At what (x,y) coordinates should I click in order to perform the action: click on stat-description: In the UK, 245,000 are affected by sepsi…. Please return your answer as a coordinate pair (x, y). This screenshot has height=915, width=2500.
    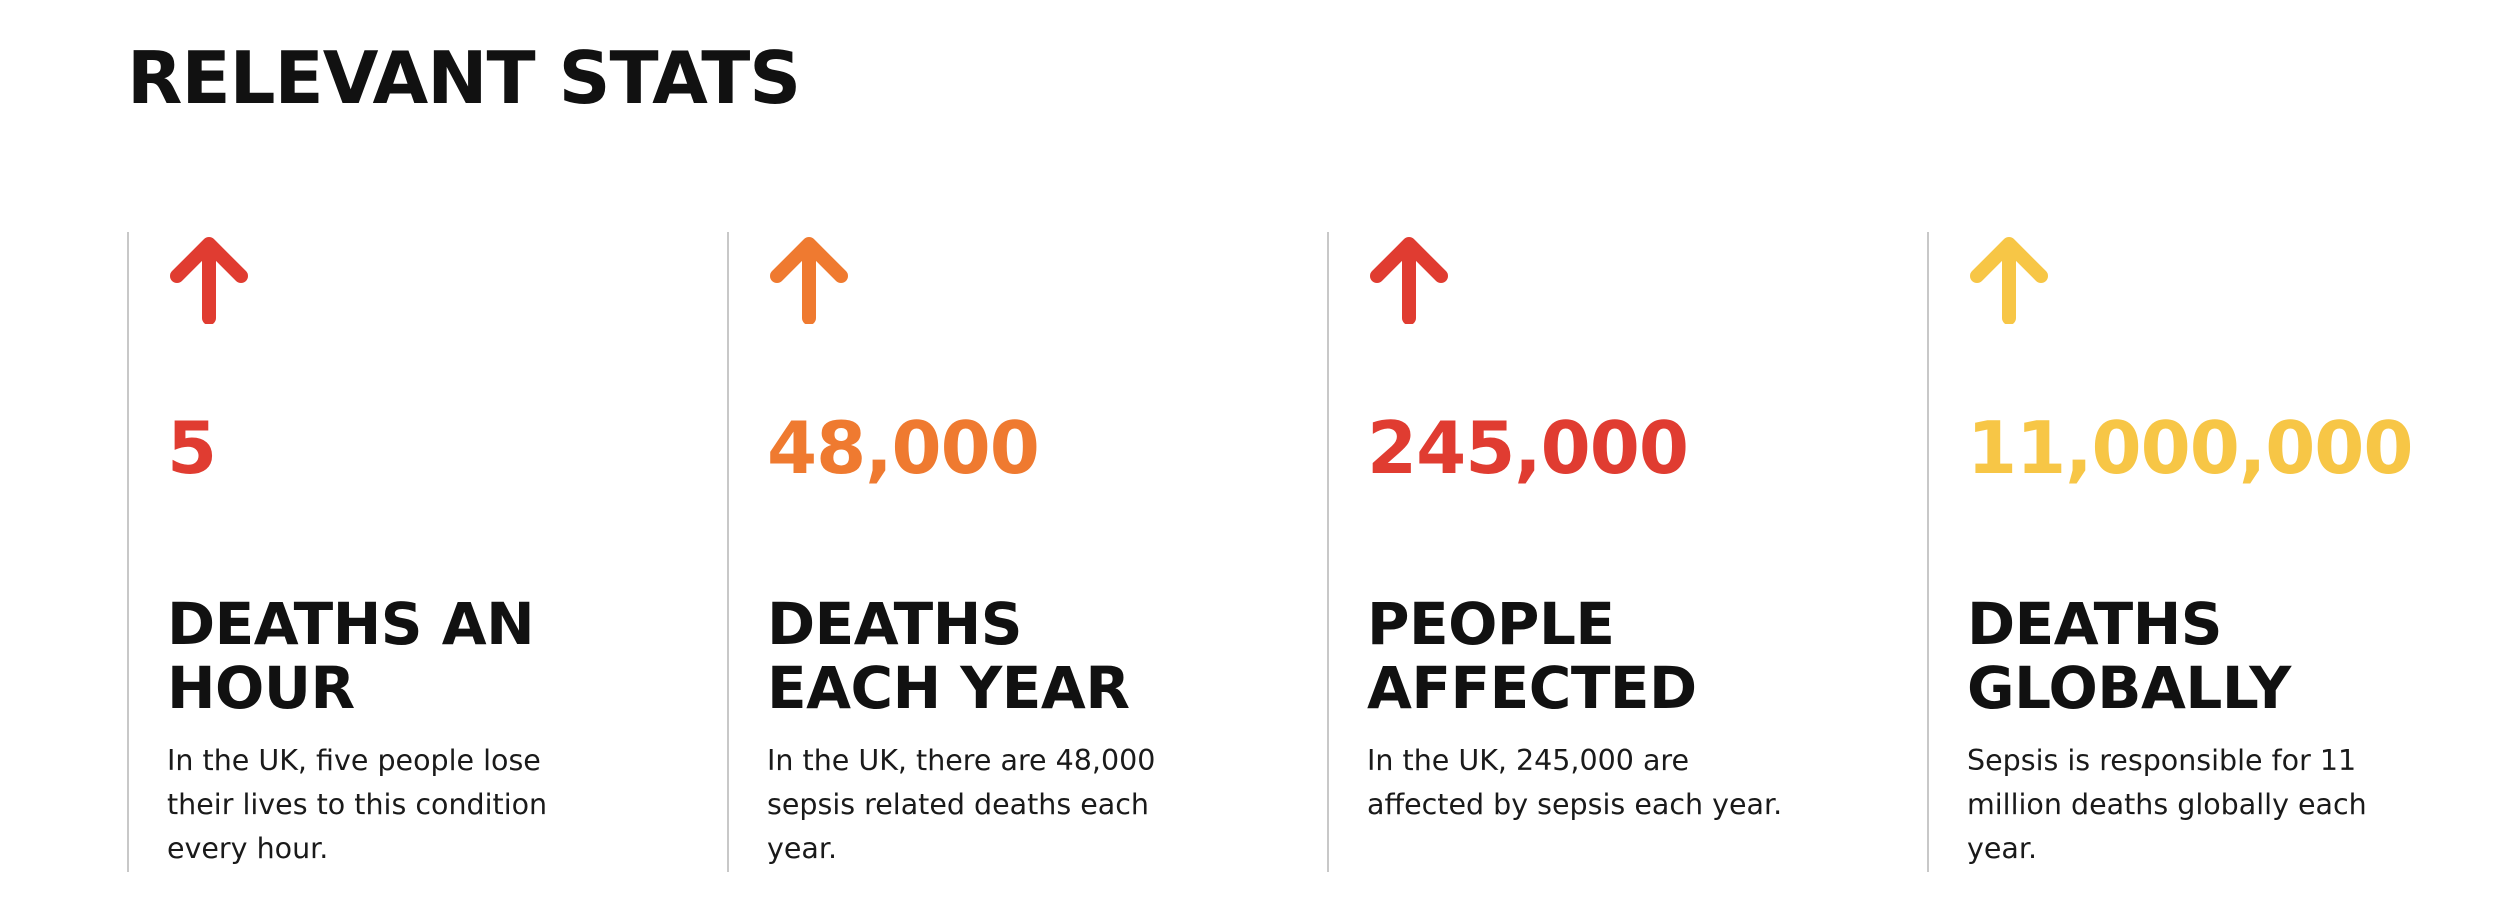
    Looking at the image, I should click on (1575, 782).